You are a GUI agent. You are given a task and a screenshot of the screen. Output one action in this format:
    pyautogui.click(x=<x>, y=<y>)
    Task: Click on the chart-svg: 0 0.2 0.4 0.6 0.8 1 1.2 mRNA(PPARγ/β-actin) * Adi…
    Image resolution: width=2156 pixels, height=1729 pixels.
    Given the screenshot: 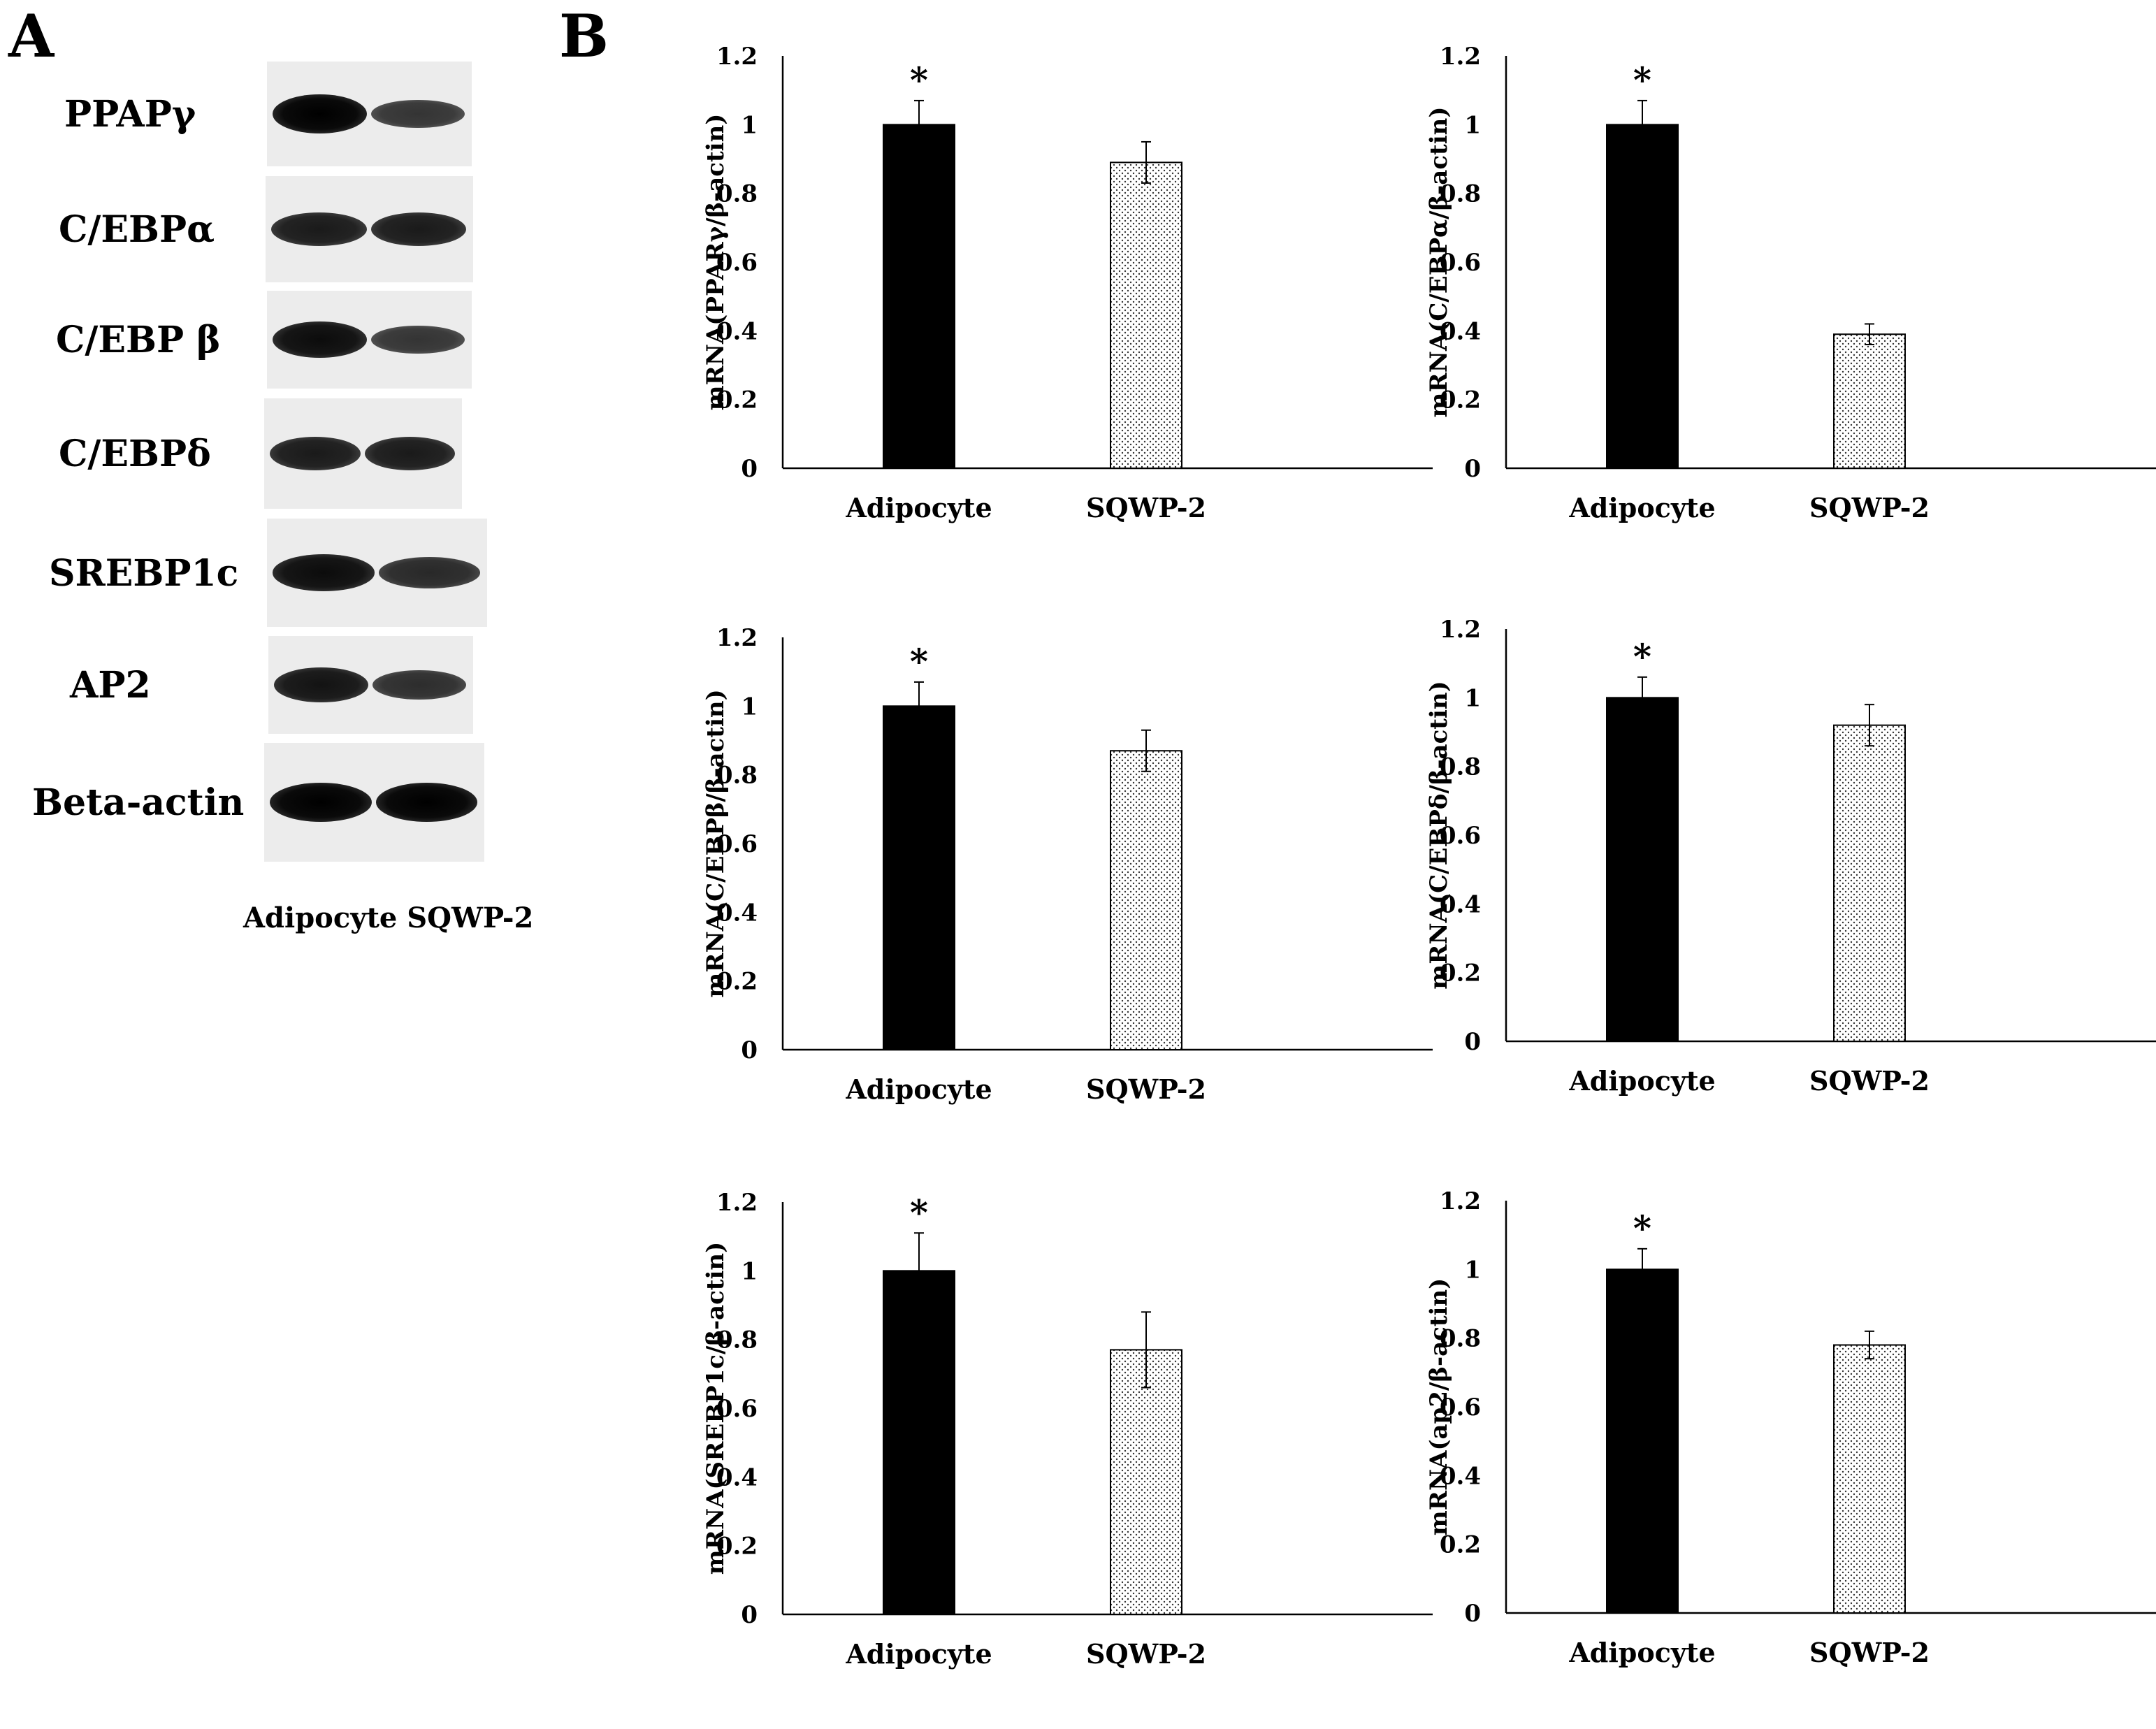 What is the action you would take?
    pyautogui.click(x=1067, y=283)
    